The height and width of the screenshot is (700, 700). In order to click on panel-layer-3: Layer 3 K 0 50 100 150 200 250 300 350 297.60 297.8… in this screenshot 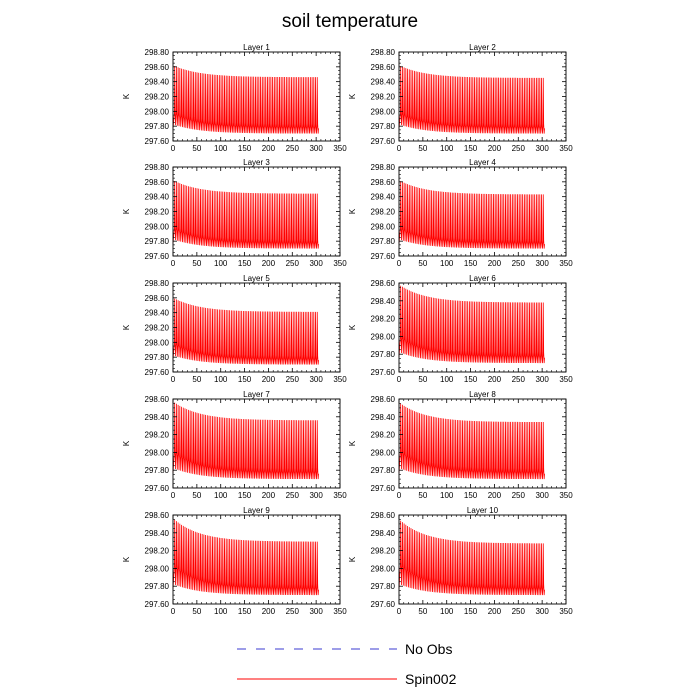, I will do `click(234, 213)`.